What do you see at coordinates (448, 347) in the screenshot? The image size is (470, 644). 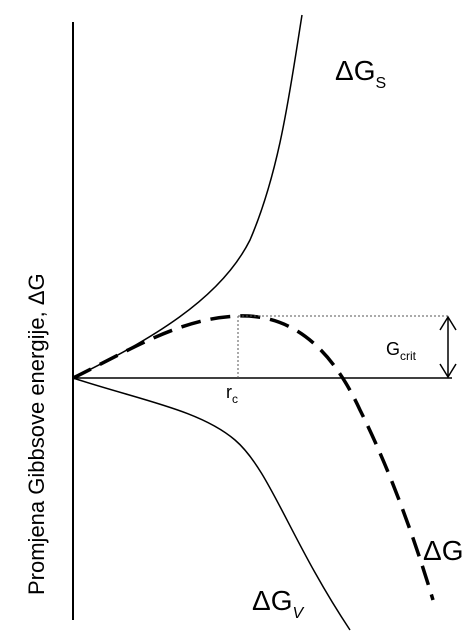 I see `critical-energy-arrow` at bounding box center [448, 347].